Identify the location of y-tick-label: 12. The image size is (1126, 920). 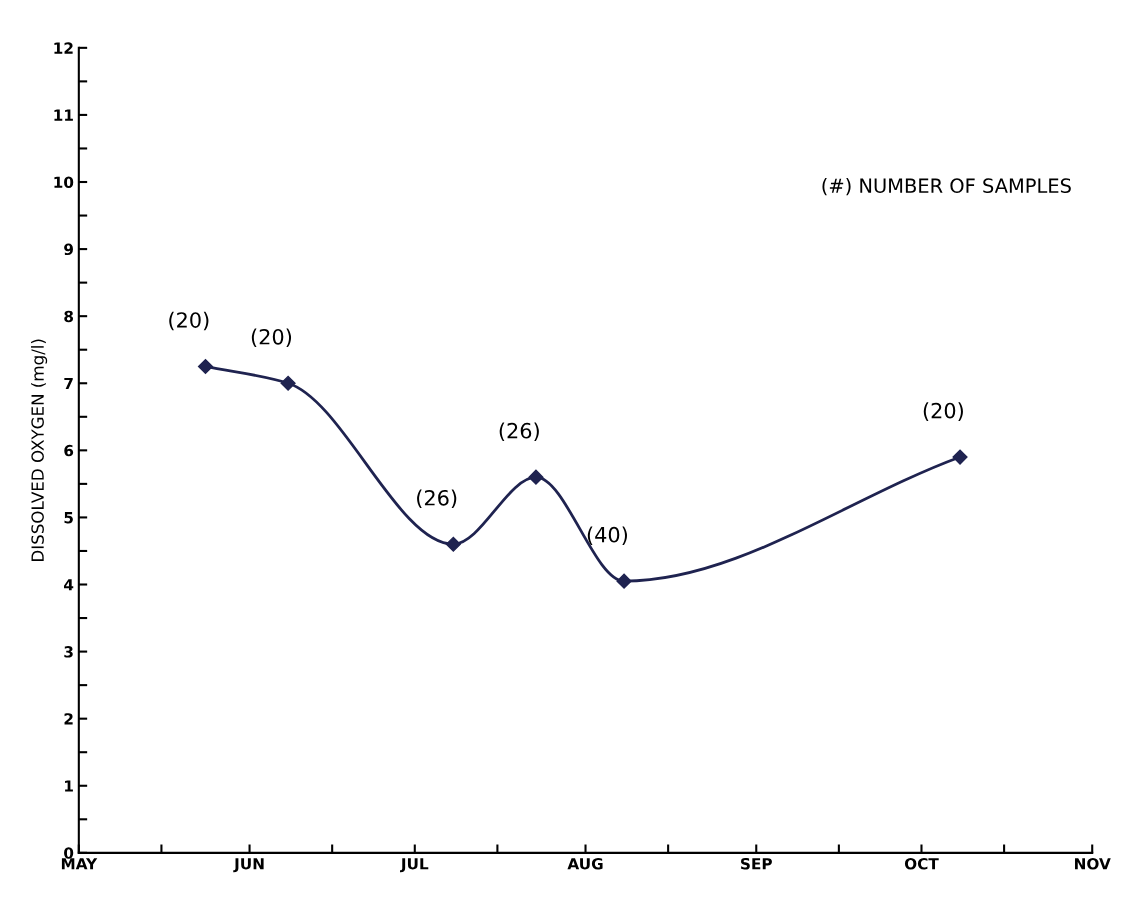
(63, 48).